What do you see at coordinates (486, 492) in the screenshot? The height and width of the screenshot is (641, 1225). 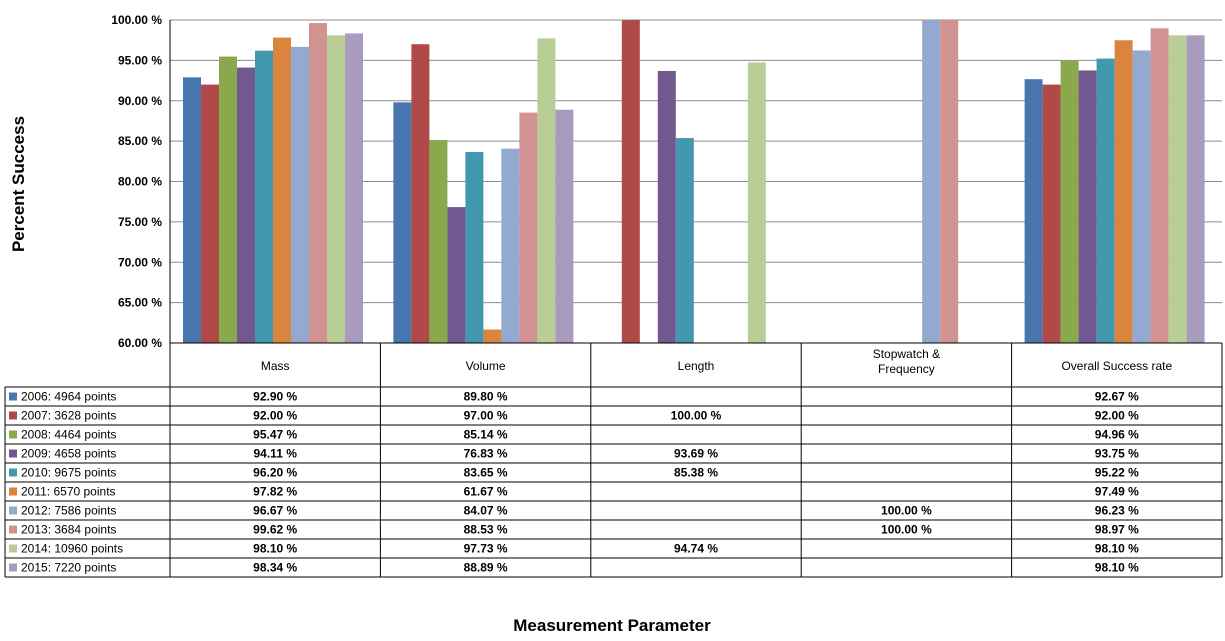 I see `data-label: 61.67 %` at bounding box center [486, 492].